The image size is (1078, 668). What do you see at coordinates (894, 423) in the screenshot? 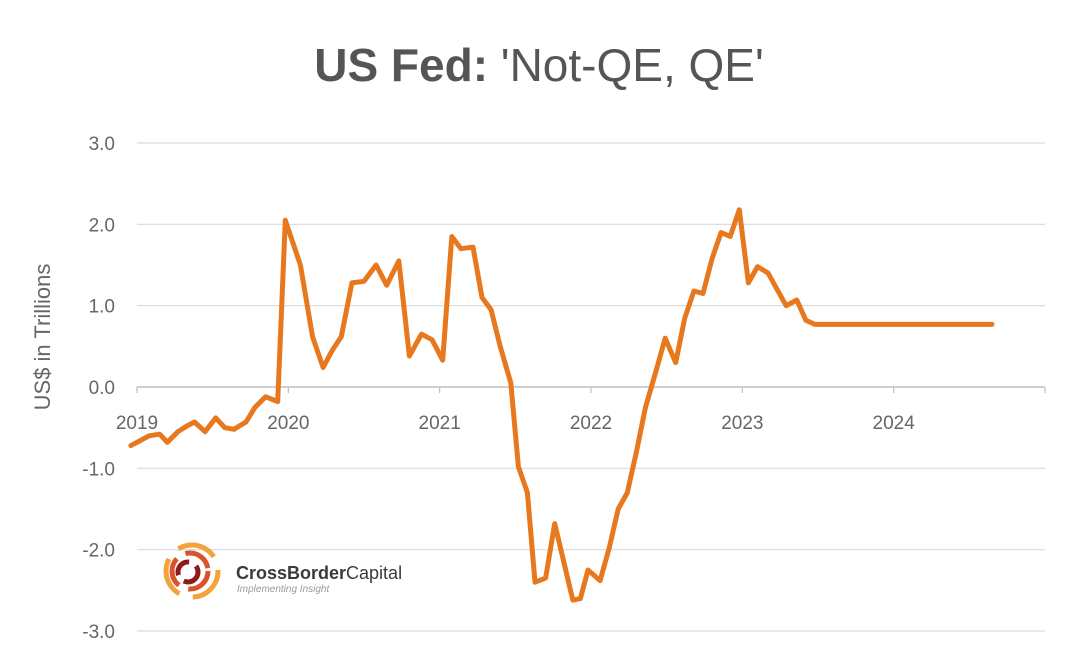
I see `x-tick-label: 2024` at bounding box center [894, 423].